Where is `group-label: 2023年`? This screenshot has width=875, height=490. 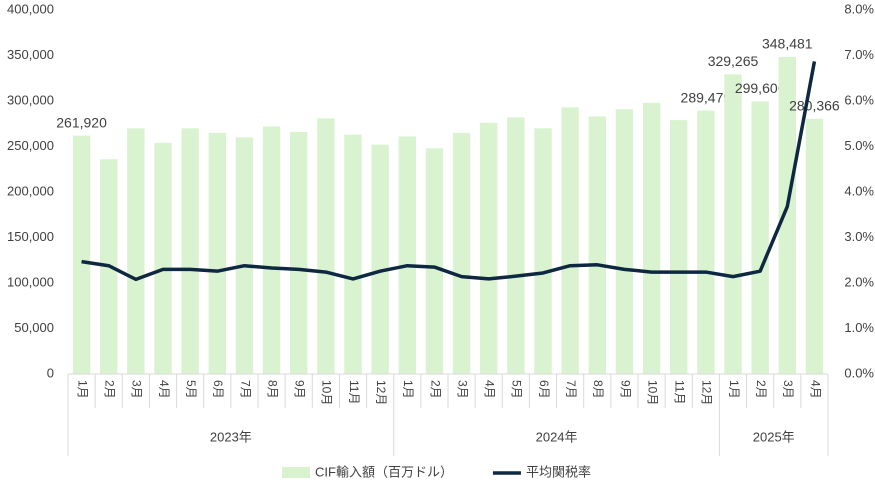 group-label: 2023年 is located at coordinates (231, 436).